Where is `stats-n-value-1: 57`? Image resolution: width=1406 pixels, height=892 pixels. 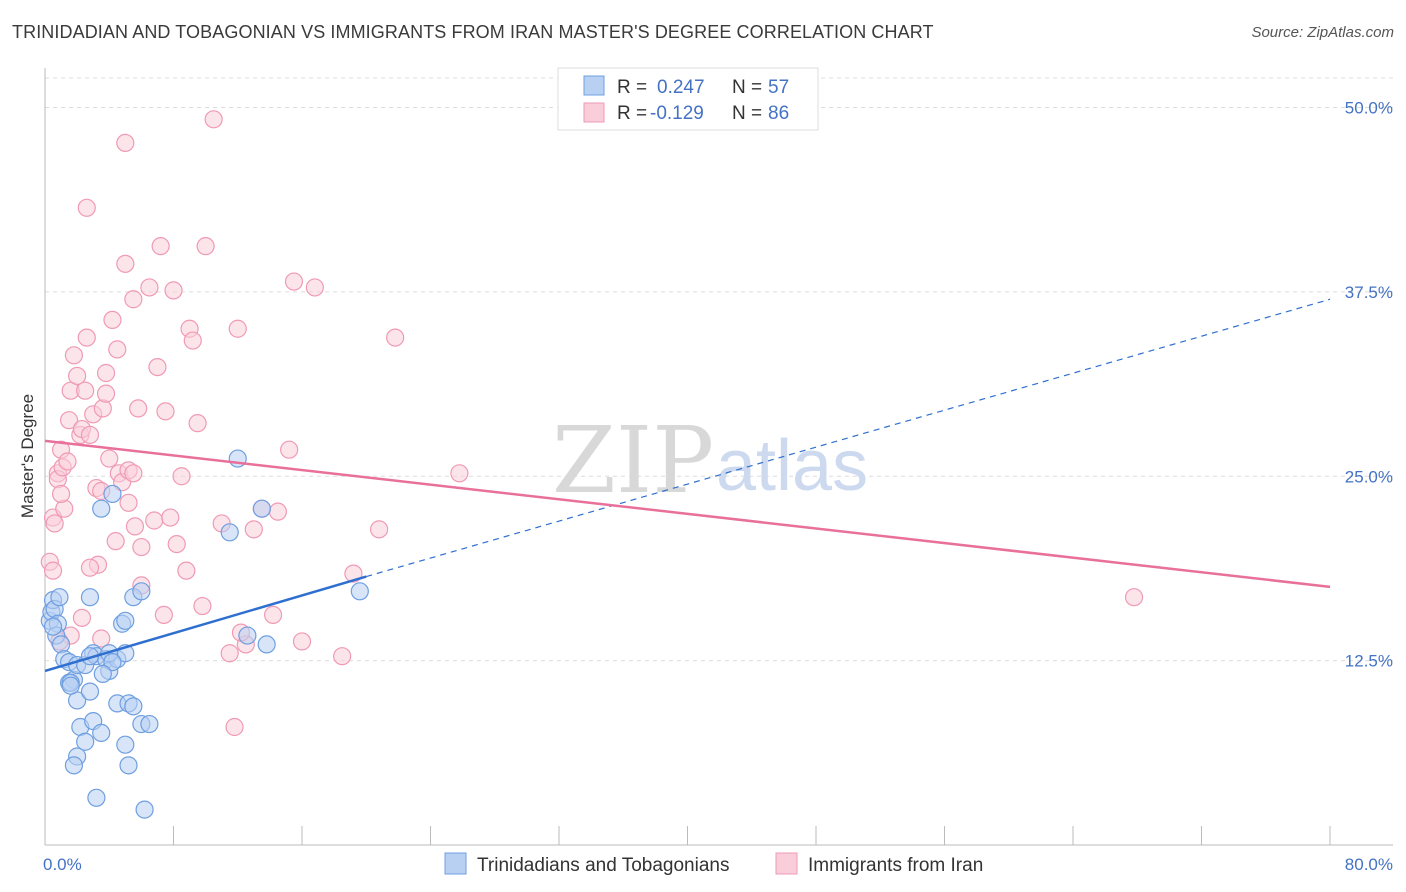
stats-n-value-1: 57 is located at coordinates (778, 87).